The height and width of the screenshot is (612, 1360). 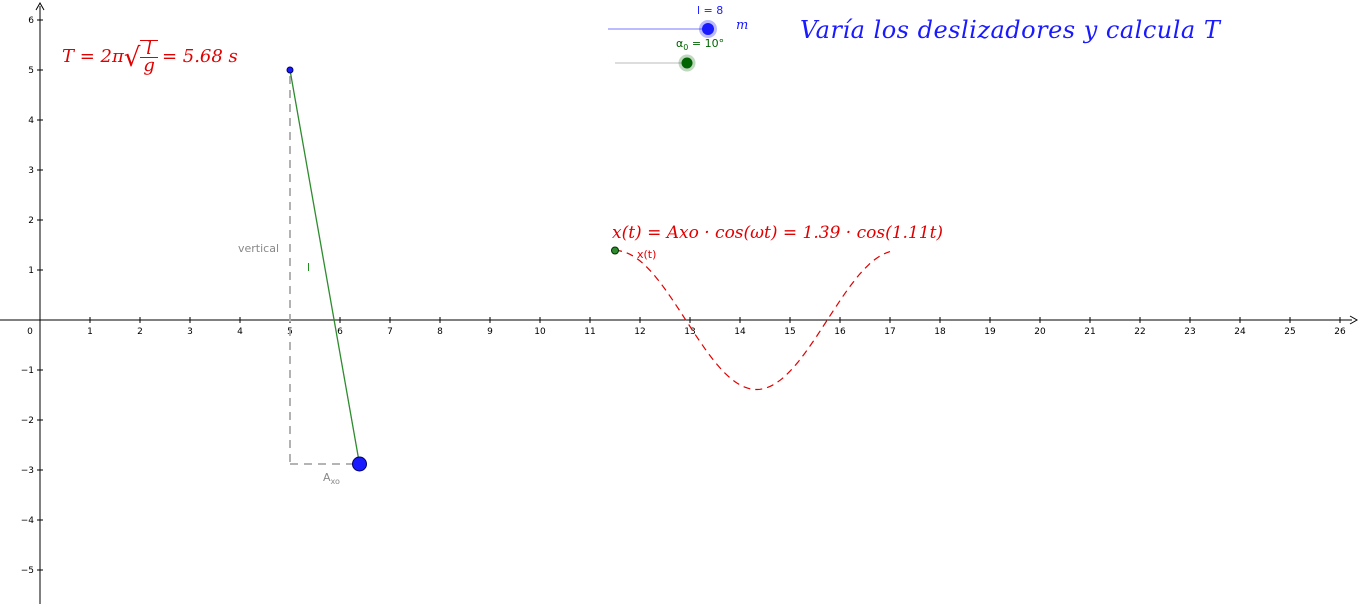 I want to click on pendulum-string, so click(x=325, y=267).